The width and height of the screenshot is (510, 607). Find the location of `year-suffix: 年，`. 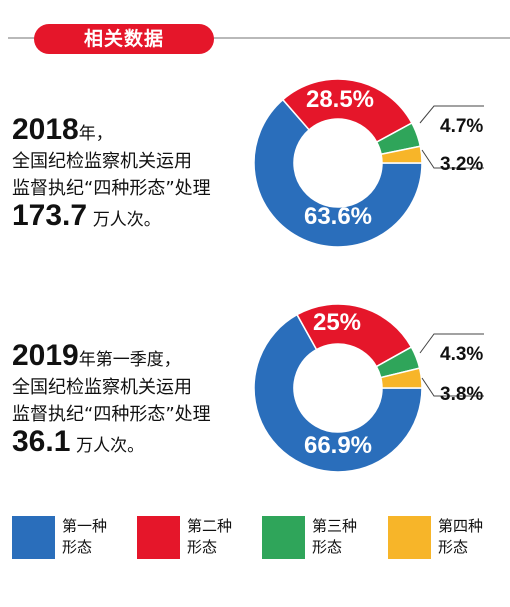

year-suffix: 年， is located at coordinates (95, 134).